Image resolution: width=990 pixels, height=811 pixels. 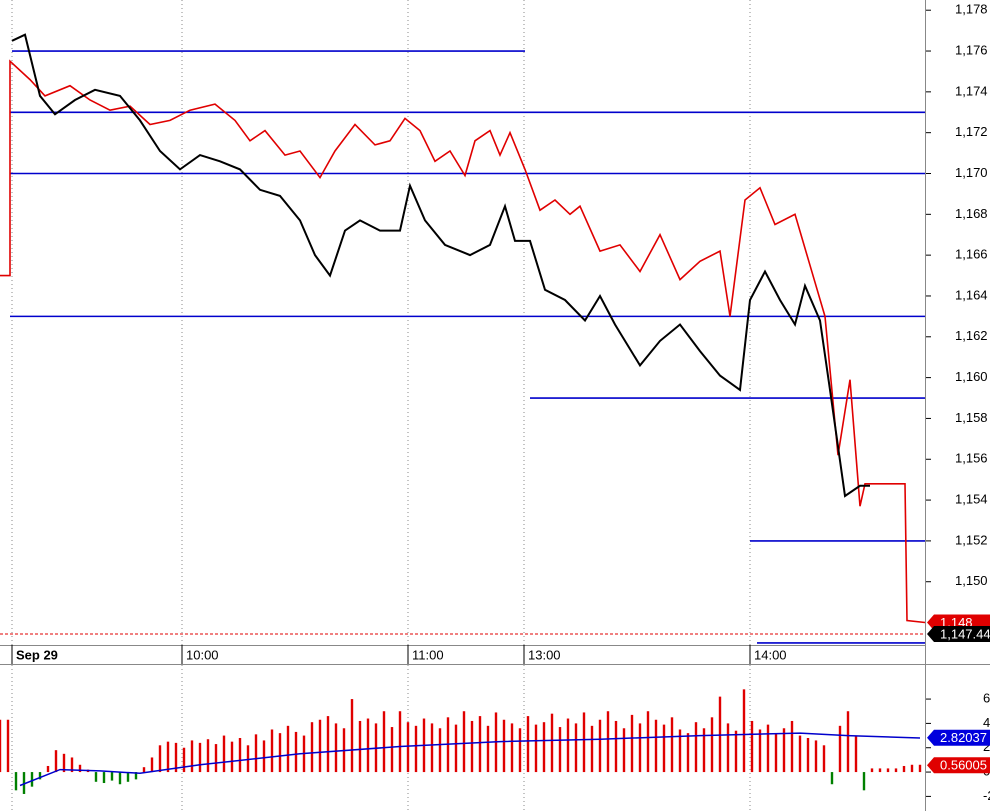 I want to click on y-tick-label: 1,168, so click(x=971, y=213).